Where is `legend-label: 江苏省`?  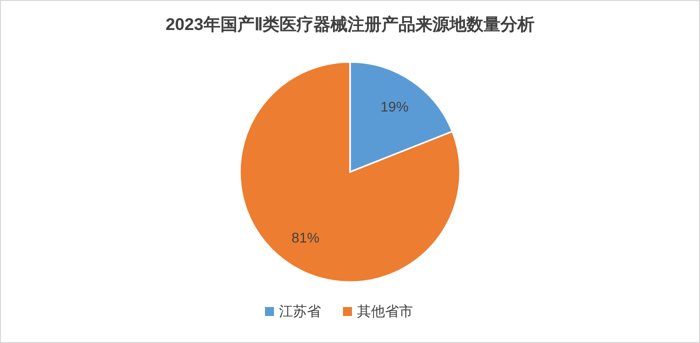
legend-label: 江苏省 is located at coordinates (300, 311).